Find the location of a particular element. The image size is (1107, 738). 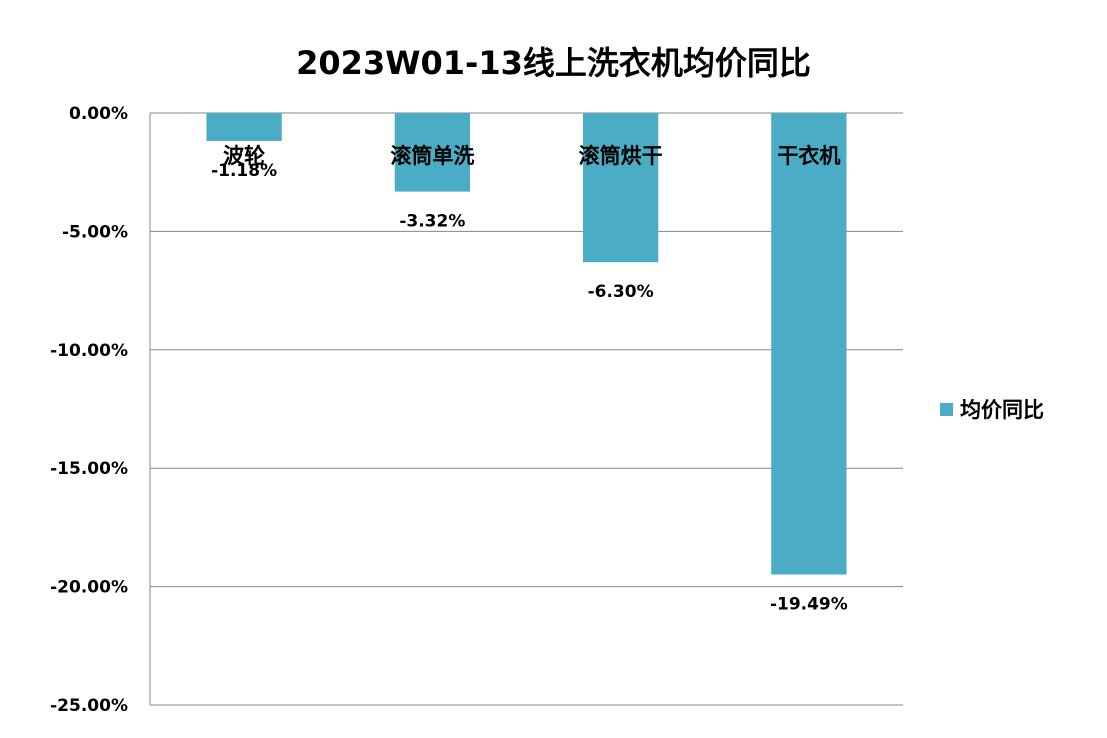

y-tick-label: -10.00% is located at coordinates (89, 351).